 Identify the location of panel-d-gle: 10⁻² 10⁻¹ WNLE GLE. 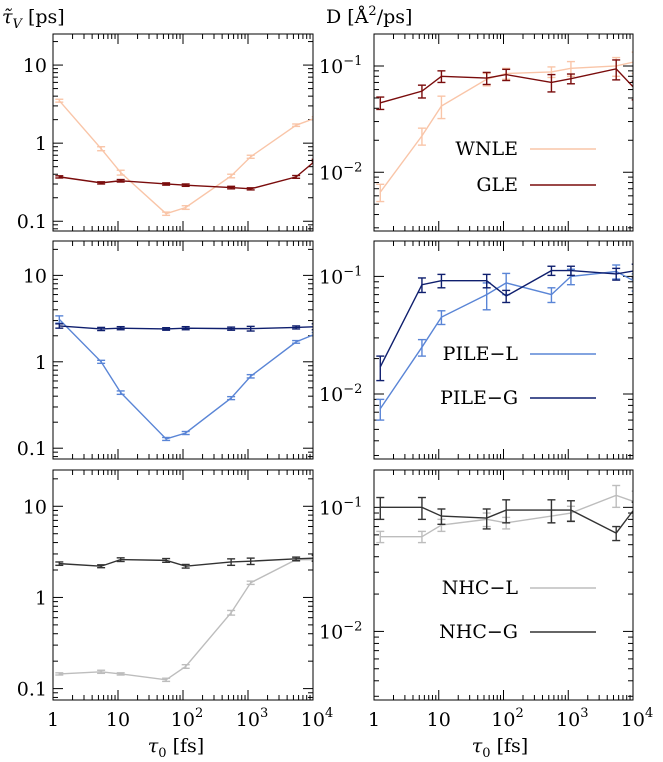
(476, 132).